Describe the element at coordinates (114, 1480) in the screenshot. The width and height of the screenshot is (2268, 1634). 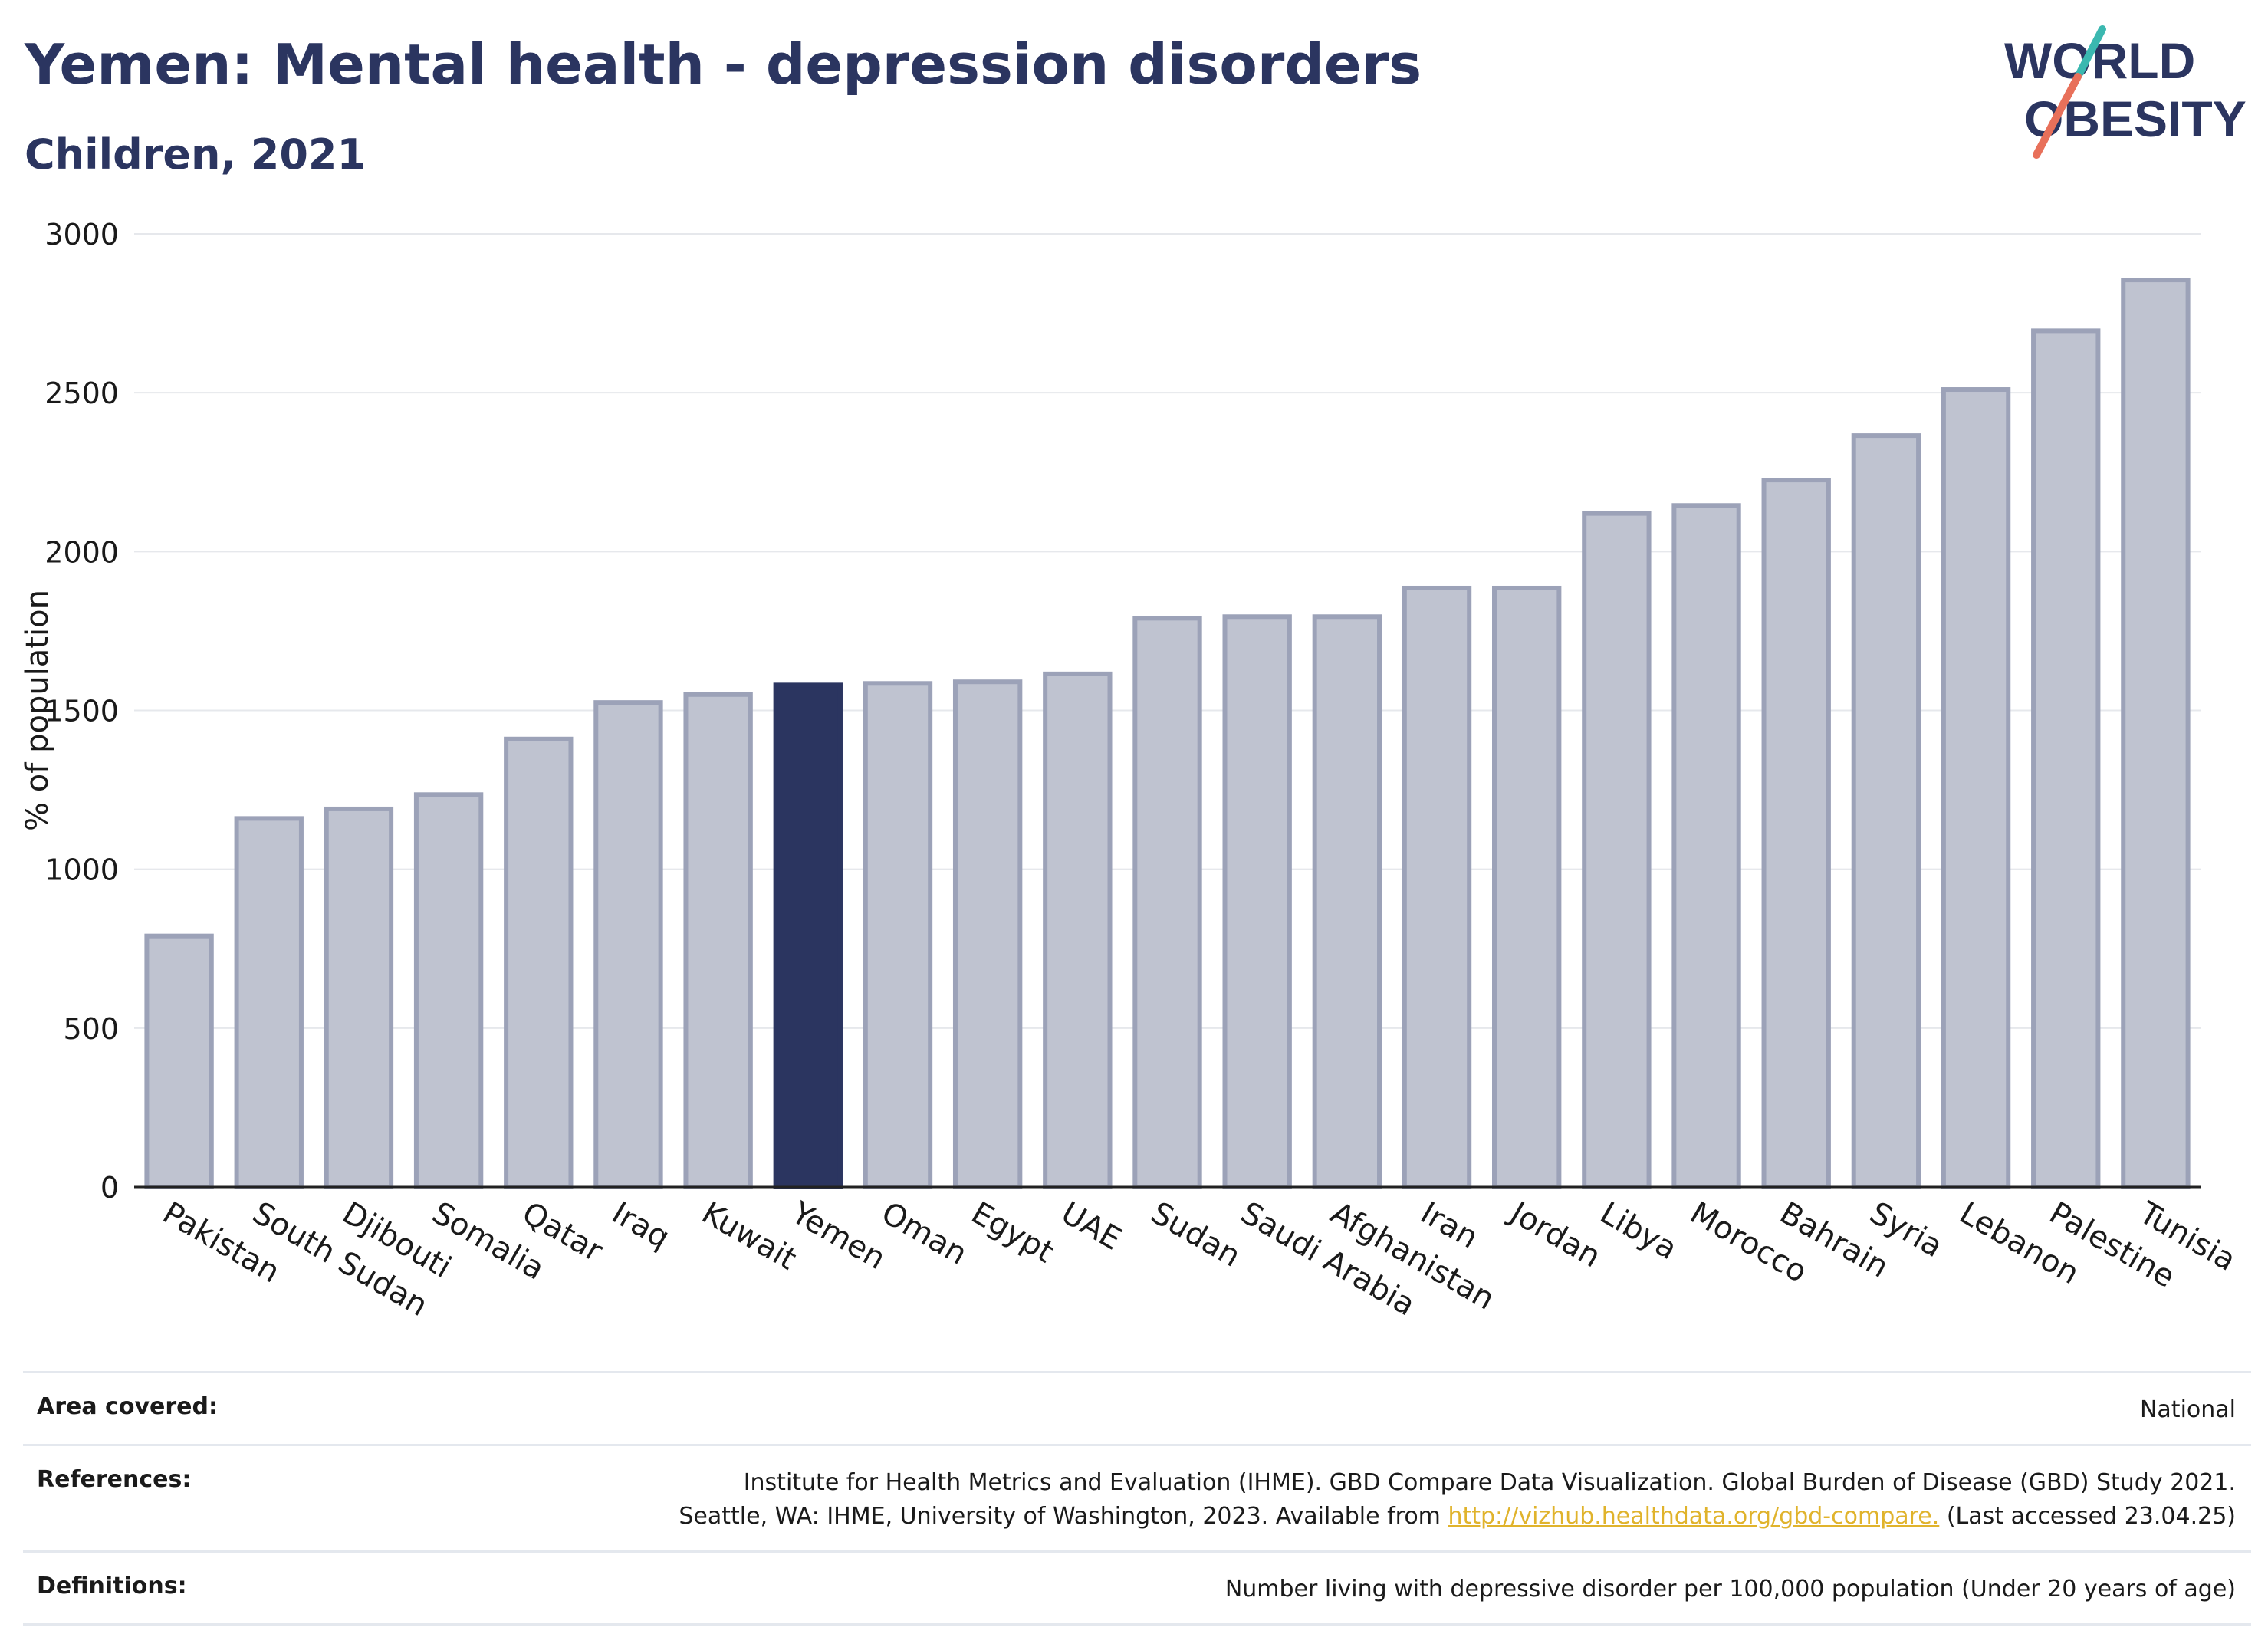
I see `references-label: References:` at that location.